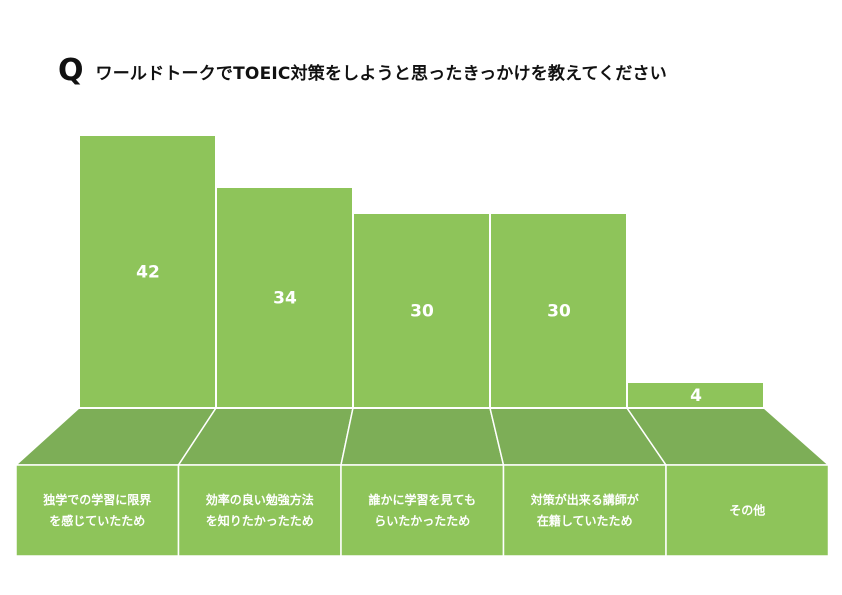  What do you see at coordinates (381, 73) in the screenshot?
I see `chart-title: ワールドトークでTOEIC対策をしようと思ったきっかけを教えてください` at bounding box center [381, 73].